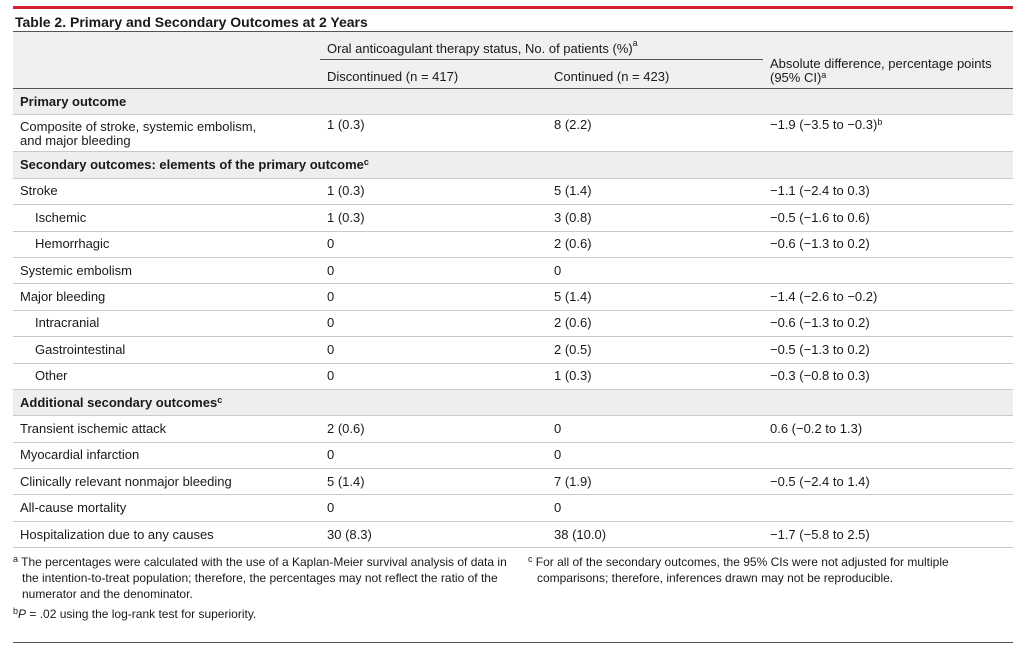 The height and width of the screenshot is (652, 1024). I want to click on header-group-footnote-mark: a, so click(635, 43).